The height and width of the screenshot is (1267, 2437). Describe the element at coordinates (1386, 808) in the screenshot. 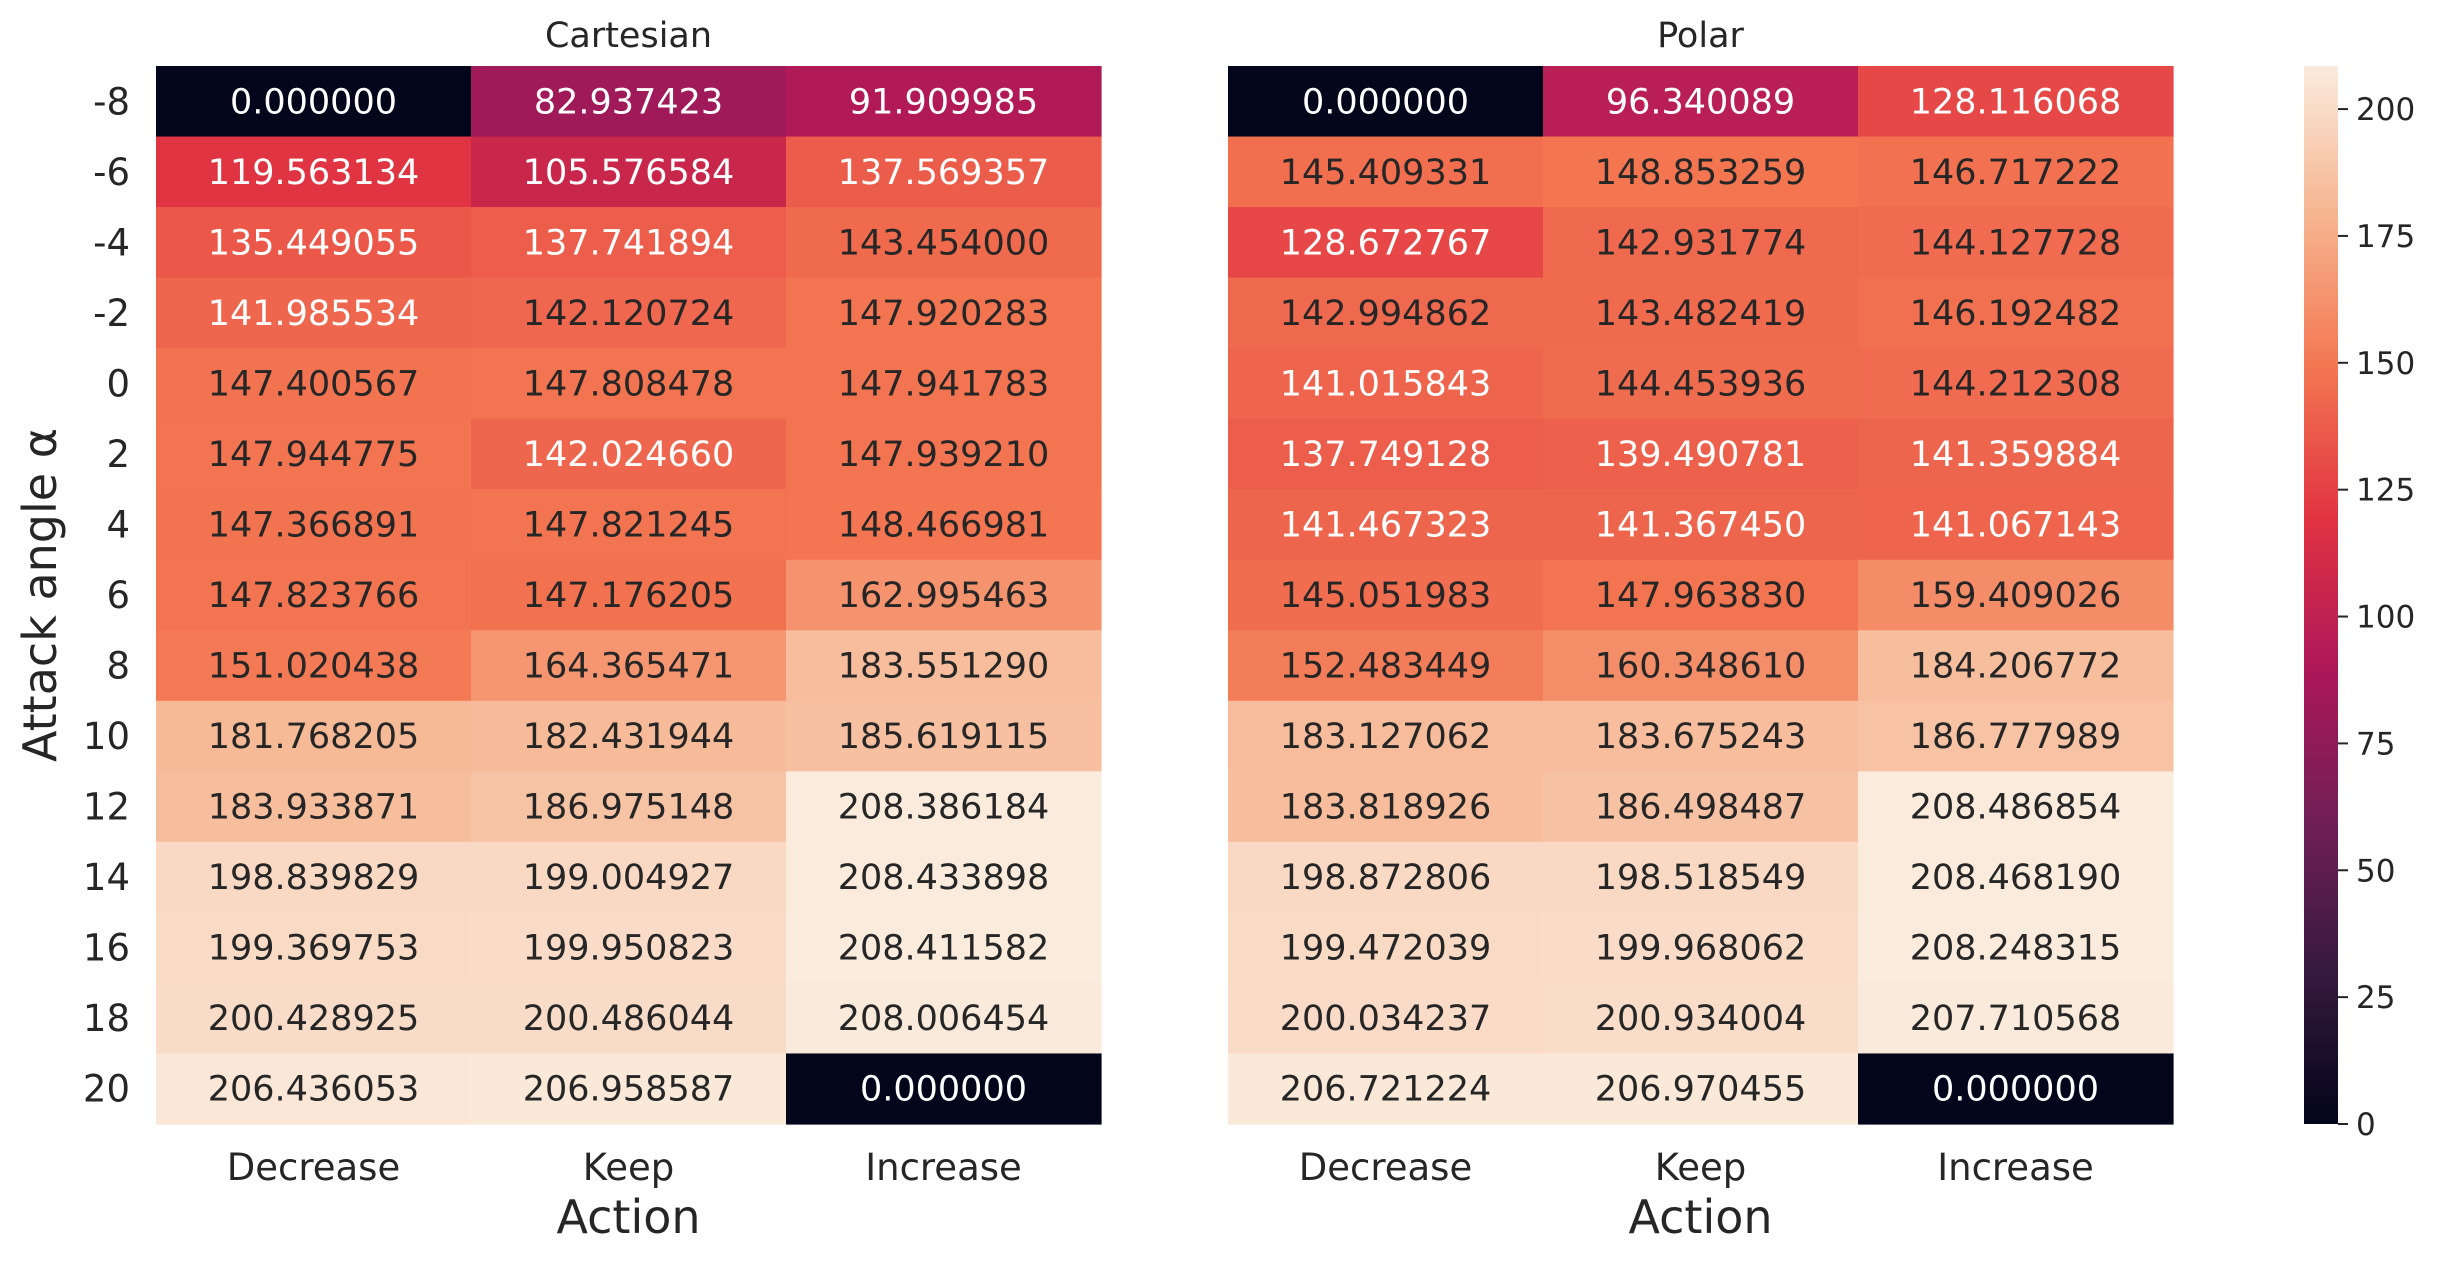

I see `cell-value-label: 183.818926` at that location.